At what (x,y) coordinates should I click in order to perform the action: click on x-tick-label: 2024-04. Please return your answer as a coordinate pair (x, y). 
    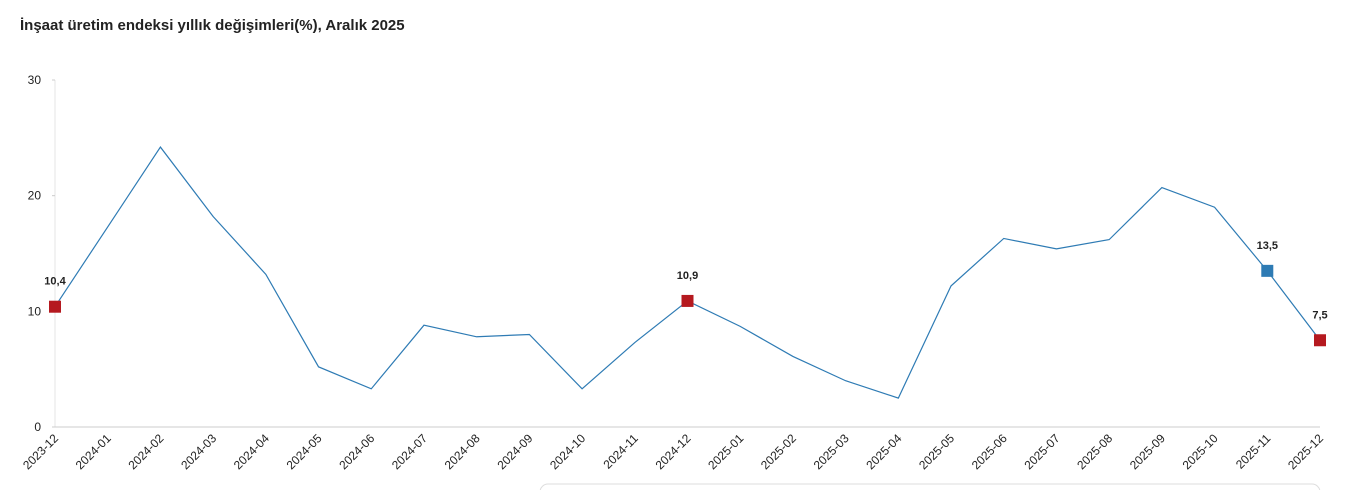
    Looking at the image, I should click on (251, 451).